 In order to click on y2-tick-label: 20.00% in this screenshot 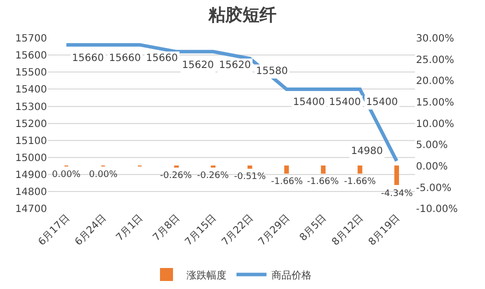, I will do `click(435, 82)`.